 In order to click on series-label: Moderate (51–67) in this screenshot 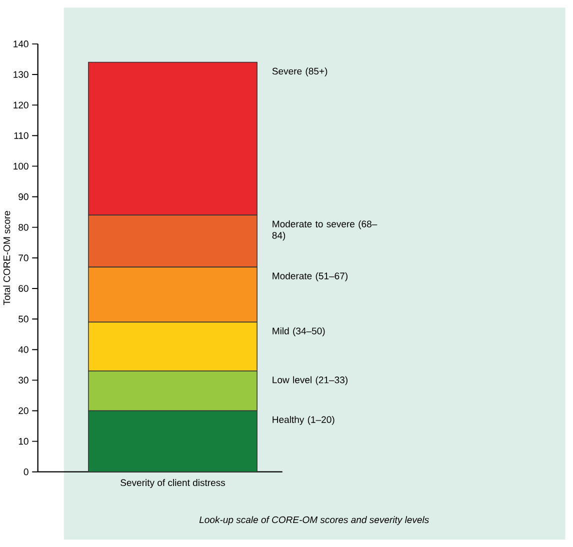, I will do `click(310, 277)`.